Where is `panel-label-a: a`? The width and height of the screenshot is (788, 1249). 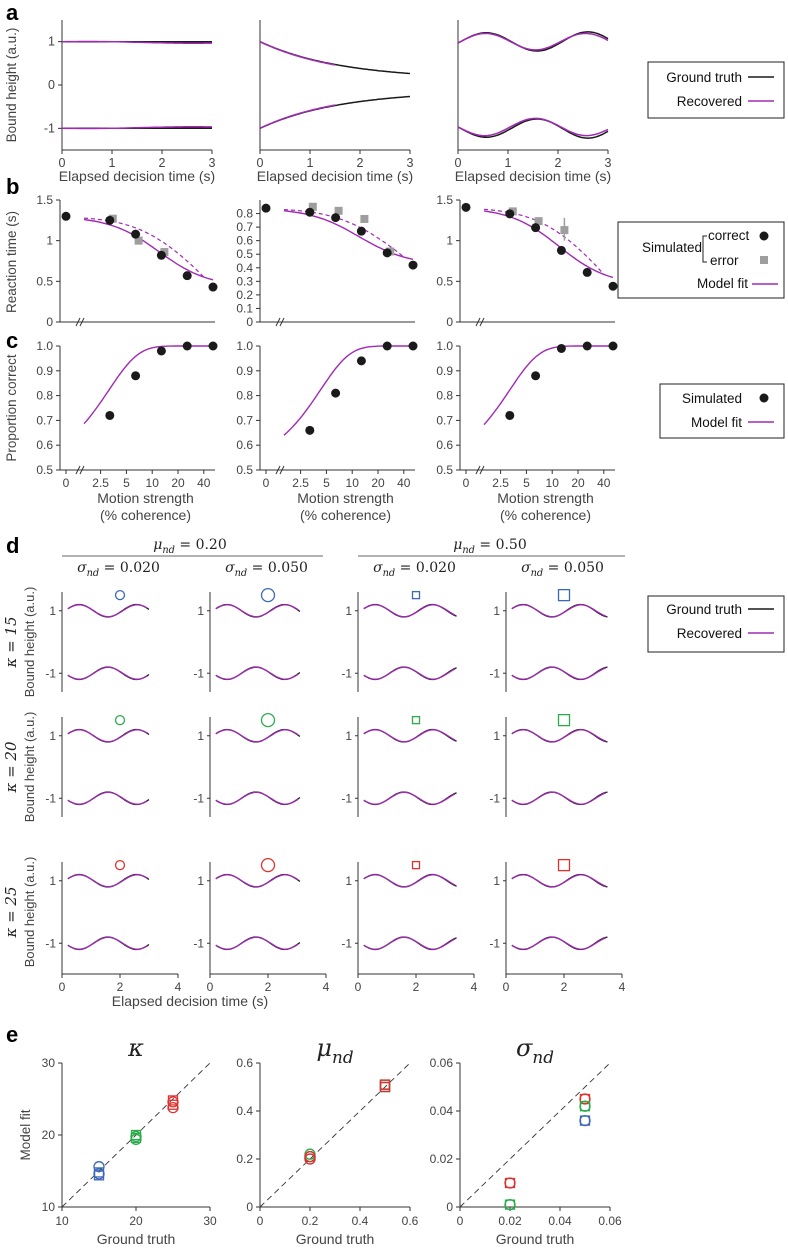 panel-label-a: a is located at coordinates (12, 12).